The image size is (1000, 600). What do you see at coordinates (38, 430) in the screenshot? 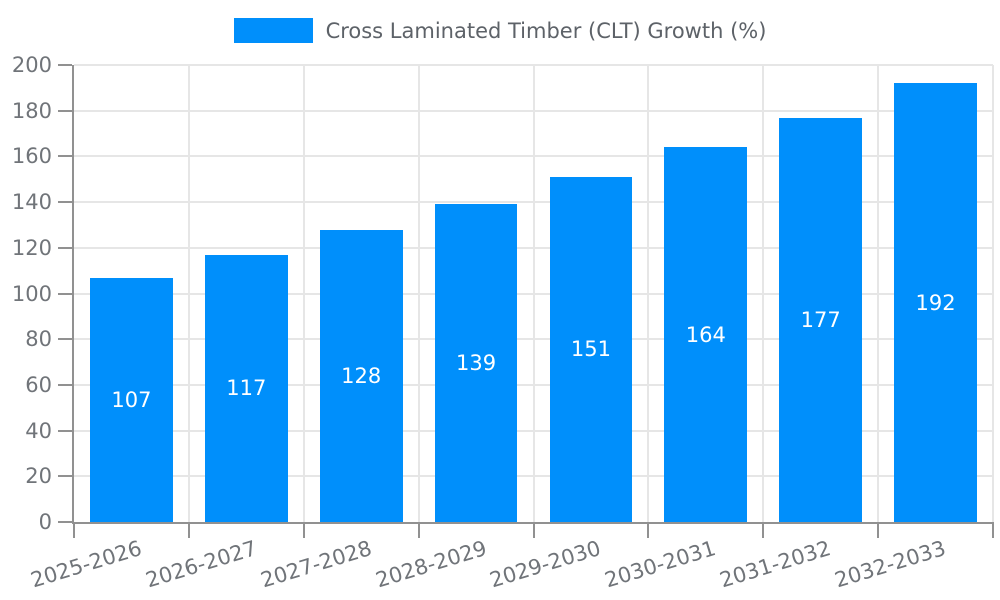
I see `y-axis-label: 40` at bounding box center [38, 430].